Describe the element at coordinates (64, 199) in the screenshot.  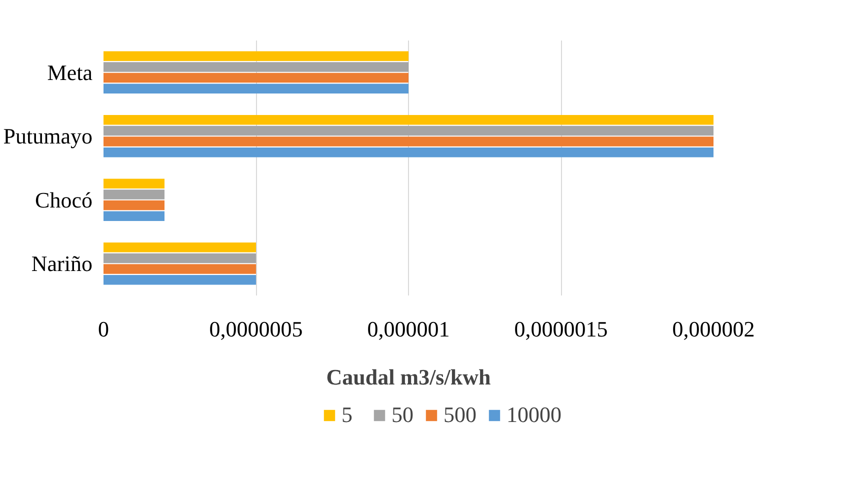
I see `y-tick-label: Chocó` at that location.